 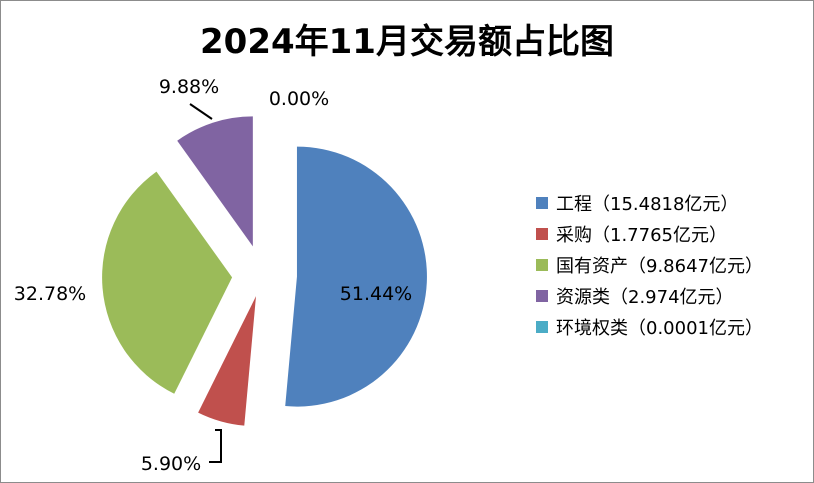 What do you see at coordinates (647, 204) in the screenshot?
I see `legend-label-0: 工程（15.4818亿元）` at bounding box center [647, 204].